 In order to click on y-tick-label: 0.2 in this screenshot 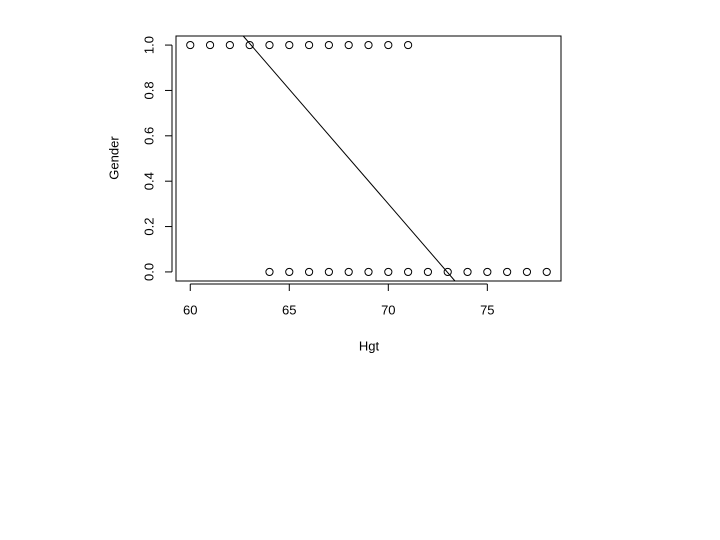, I will do `click(148, 227)`.